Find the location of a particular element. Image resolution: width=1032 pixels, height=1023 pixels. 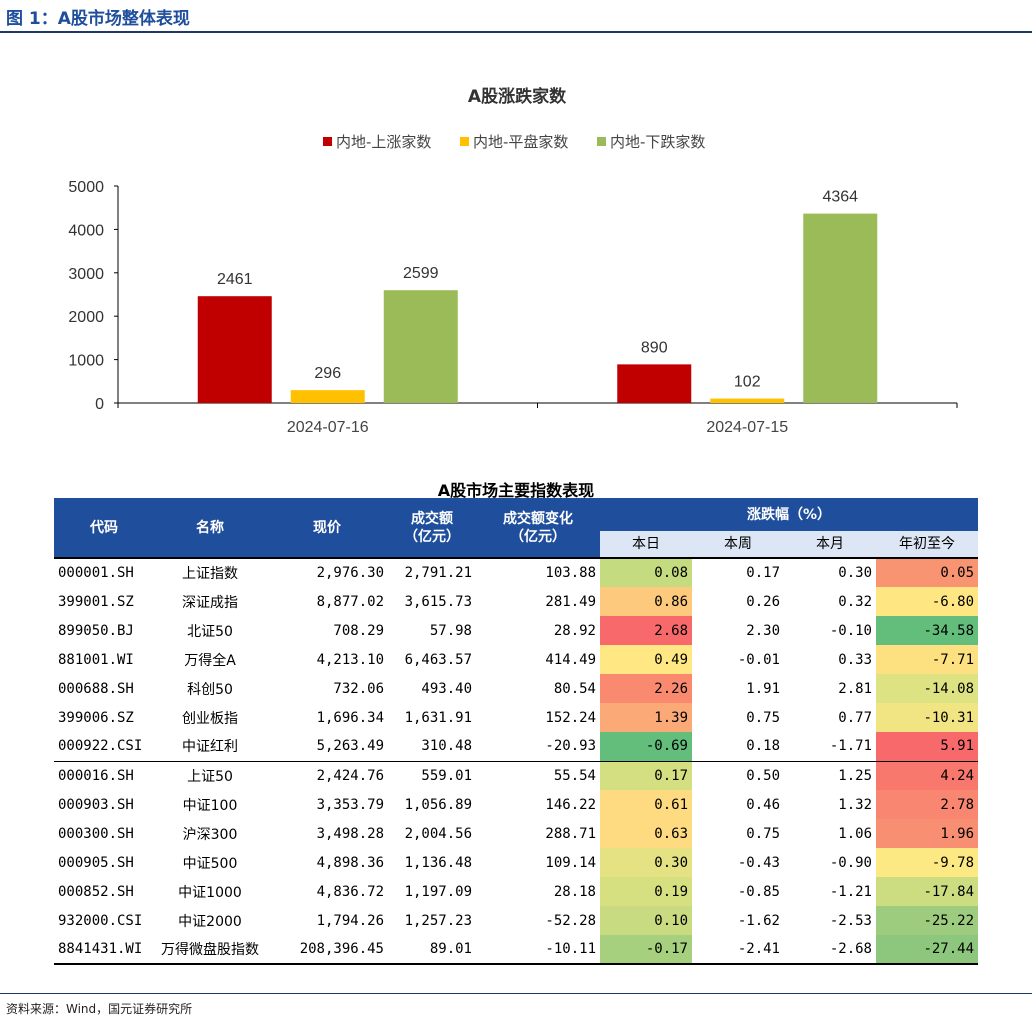

cell-turnover: 57.98 is located at coordinates (450, 630).